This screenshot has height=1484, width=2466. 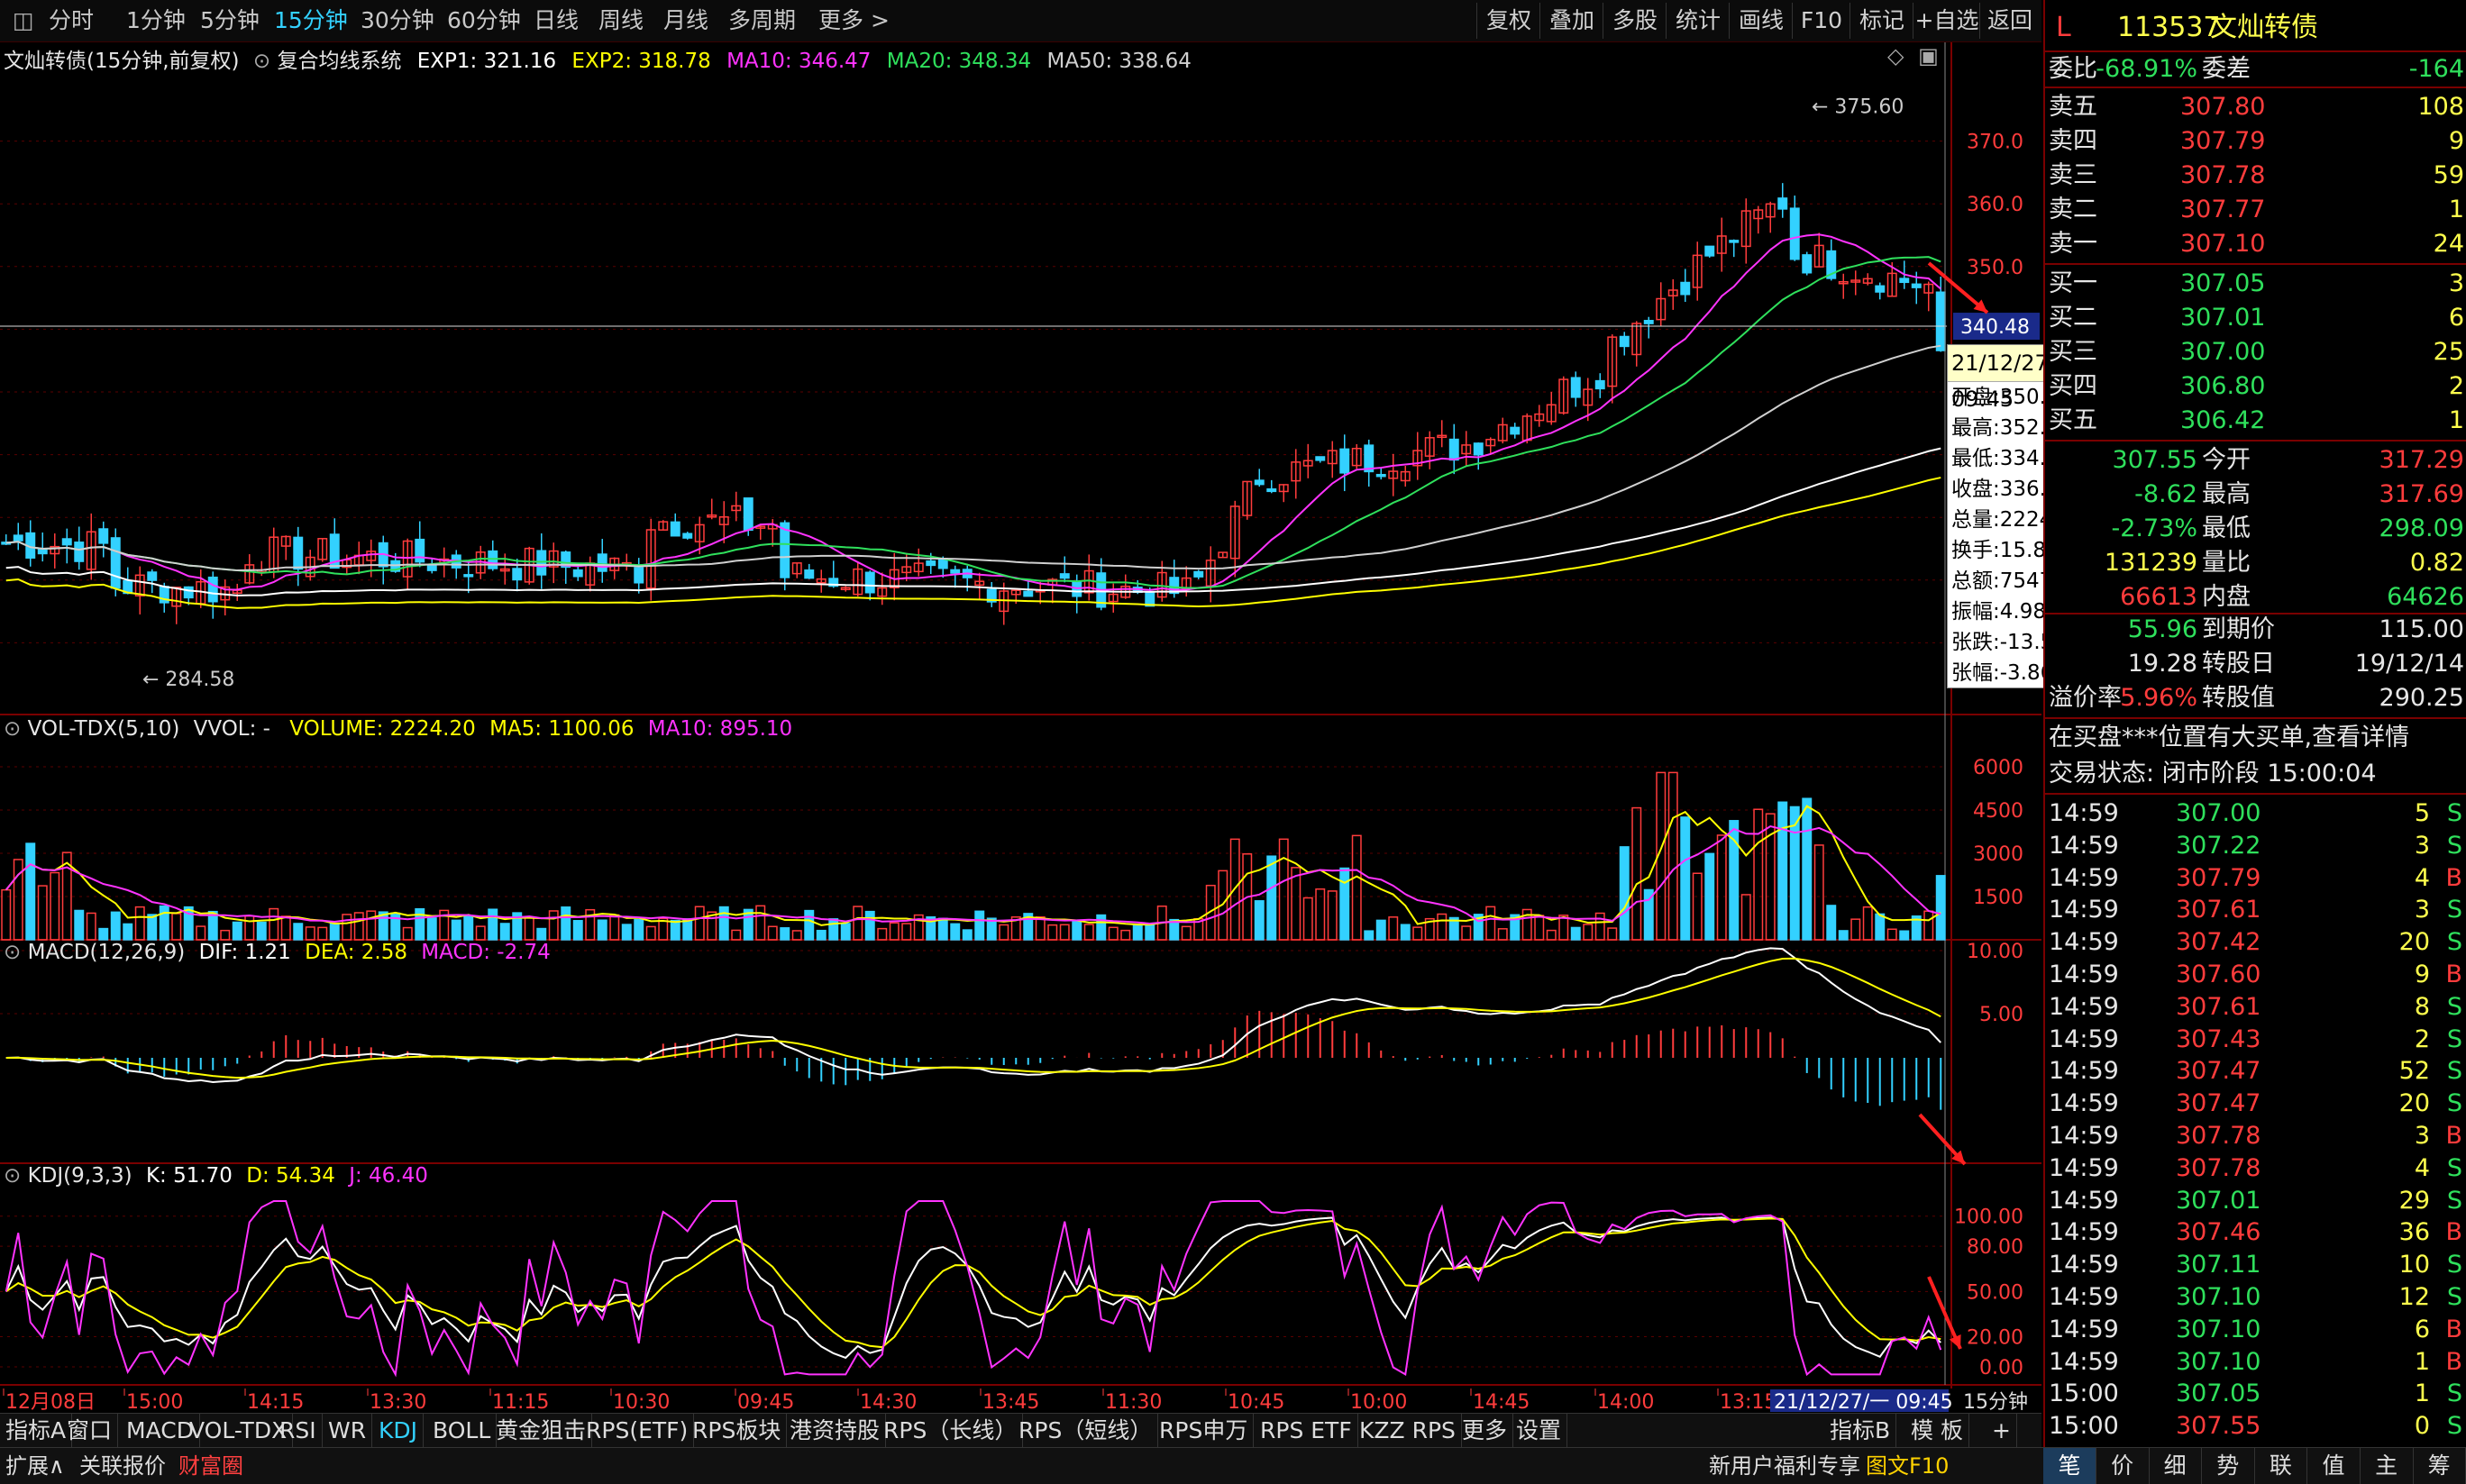 I want to click on tick-volume: 3, so click(x=2422, y=845).